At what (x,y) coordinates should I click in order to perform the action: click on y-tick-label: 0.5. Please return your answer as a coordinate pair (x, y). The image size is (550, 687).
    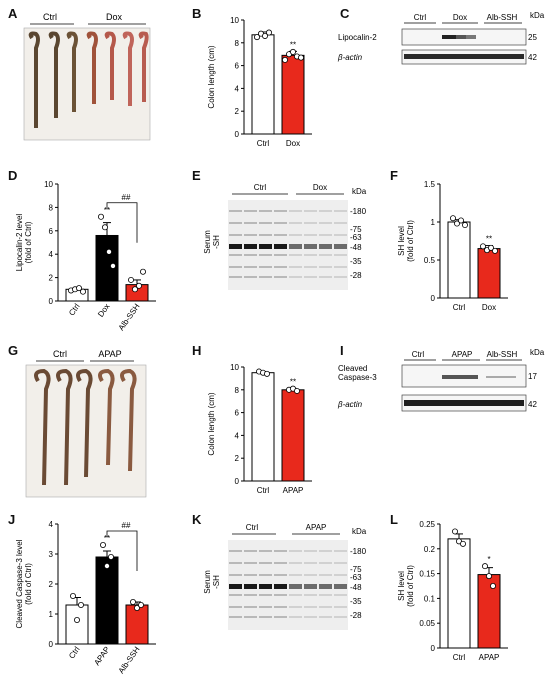
    Looking at the image, I should click on (430, 260).